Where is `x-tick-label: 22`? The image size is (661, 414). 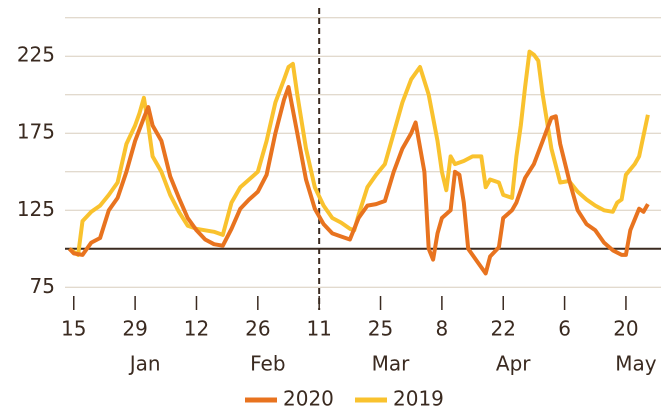
x-tick-label: 22 is located at coordinates (503, 329).